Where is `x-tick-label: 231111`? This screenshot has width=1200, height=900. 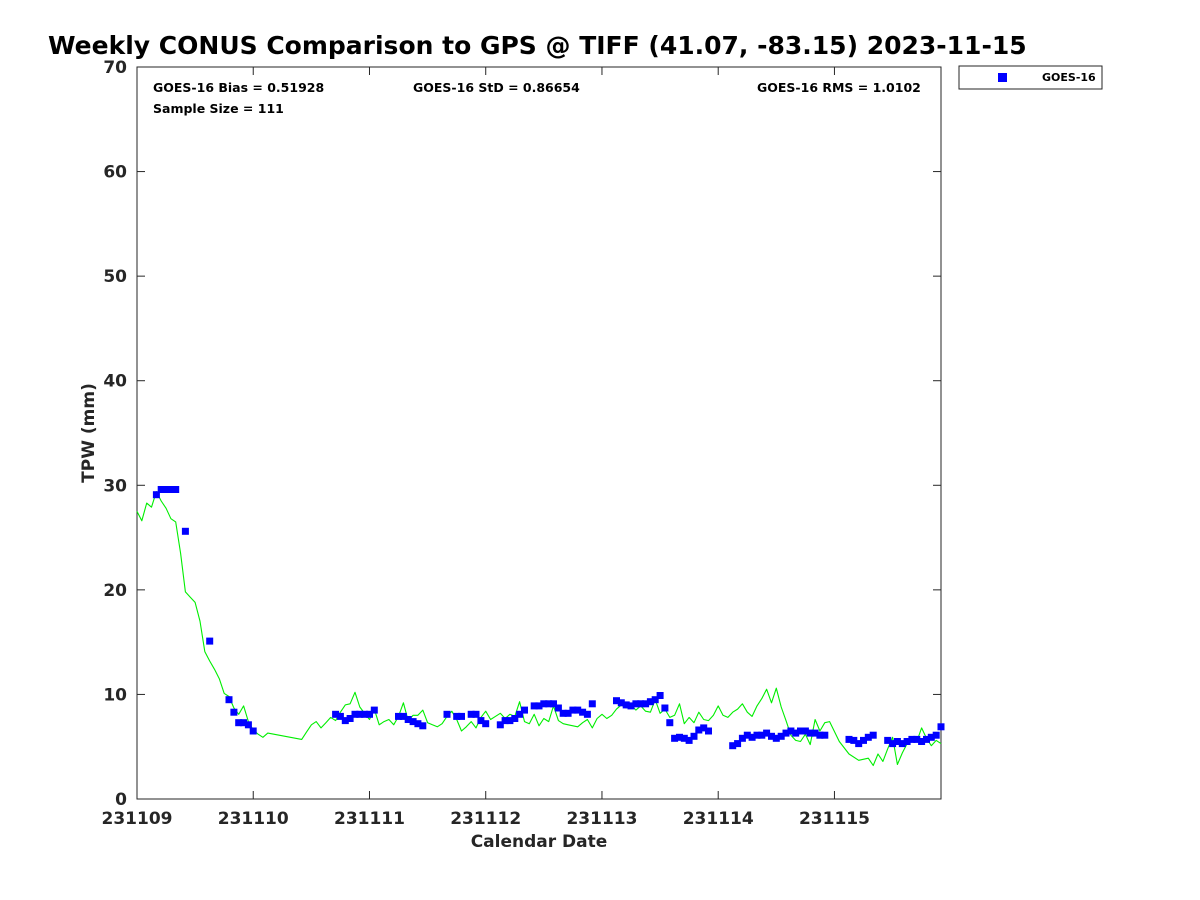 x-tick-label: 231111 is located at coordinates (369, 819).